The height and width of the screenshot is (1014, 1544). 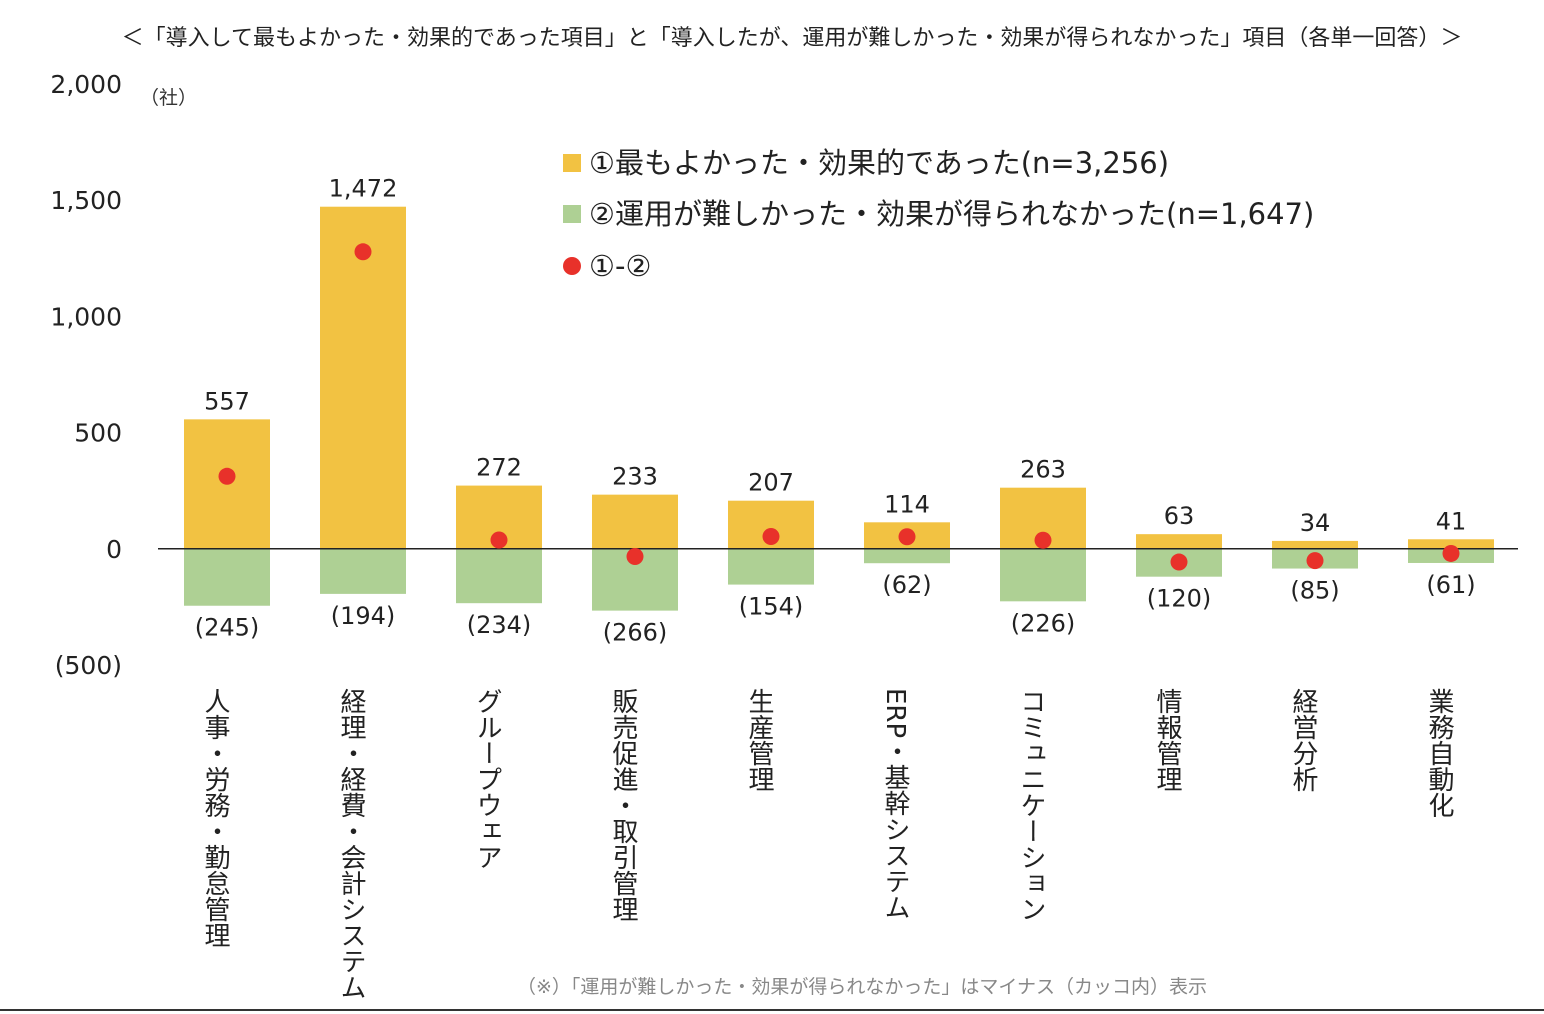 What do you see at coordinates (86, 200) in the screenshot?
I see `y-tick-label: 1,500` at bounding box center [86, 200].